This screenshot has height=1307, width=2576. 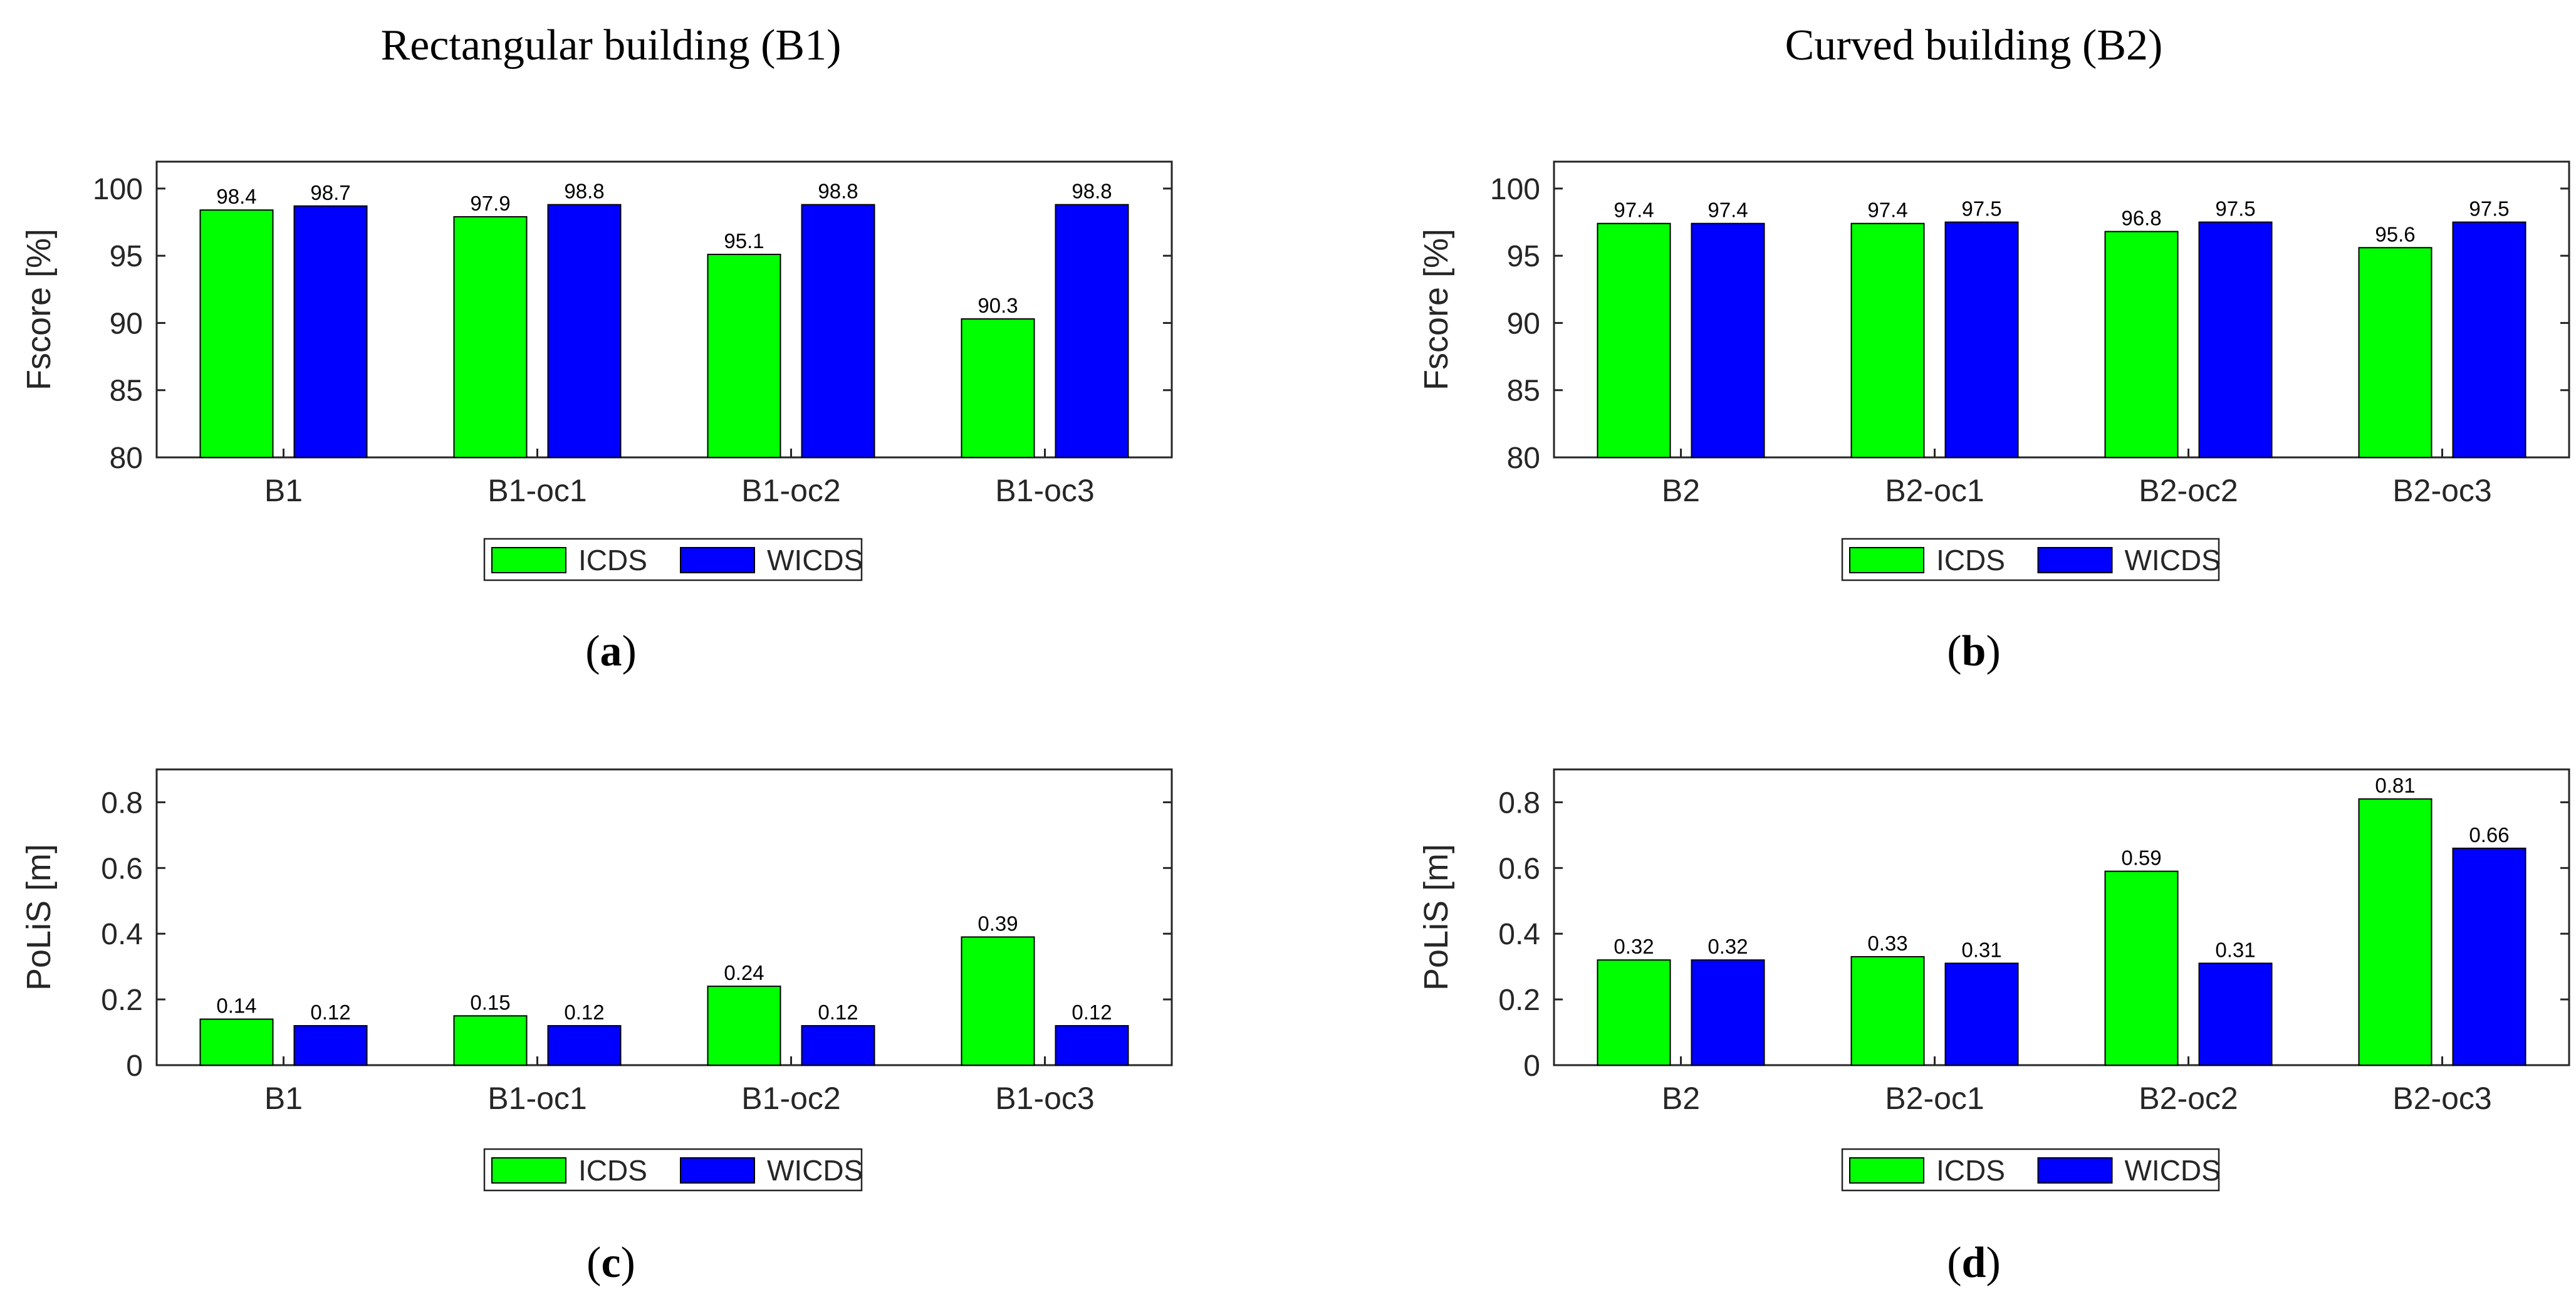 What do you see at coordinates (611, 45) in the screenshot?
I see `heading-left: Rectangular building (B1)` at bounding box center [611, 45].